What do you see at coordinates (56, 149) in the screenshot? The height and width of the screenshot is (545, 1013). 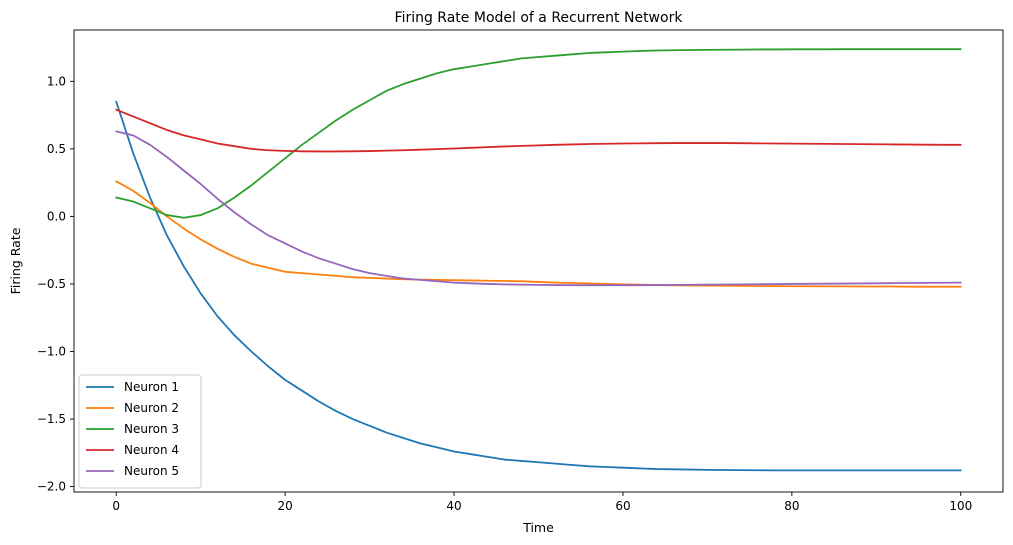 I see `y-tick-label: 0.5` at bounding box center [56, 149].